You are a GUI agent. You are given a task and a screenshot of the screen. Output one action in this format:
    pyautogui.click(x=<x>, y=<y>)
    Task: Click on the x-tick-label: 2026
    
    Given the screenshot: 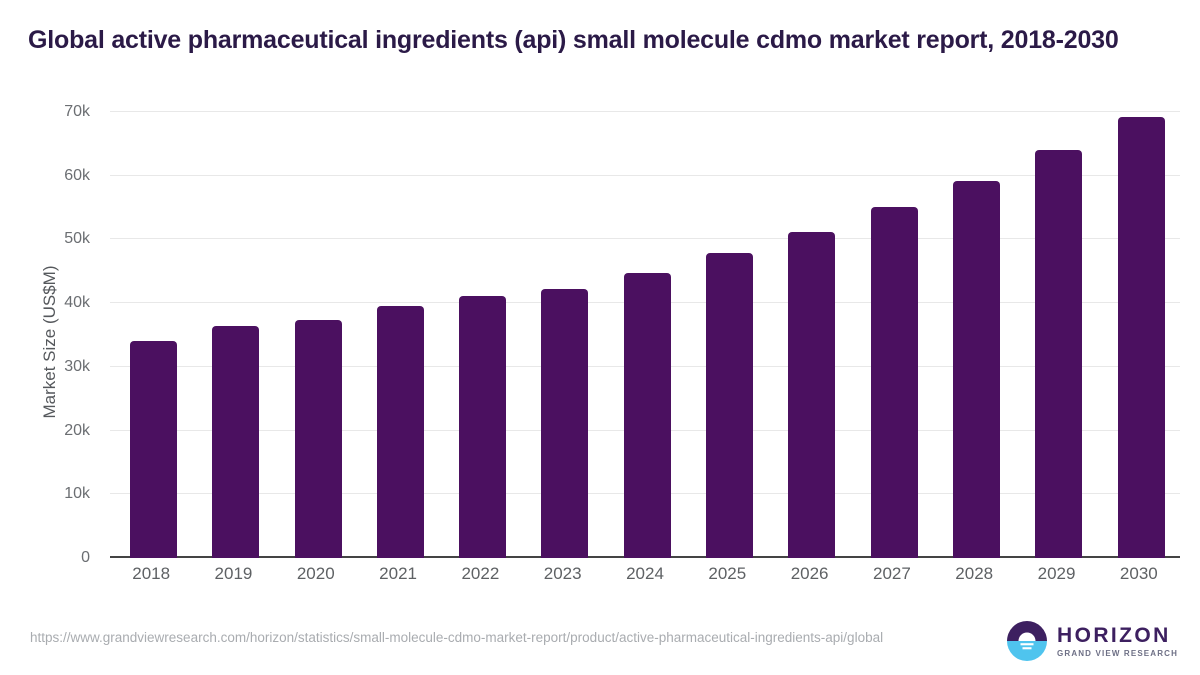 What is the action you would take?
    pyautogui.click(x=809, y=573)
    